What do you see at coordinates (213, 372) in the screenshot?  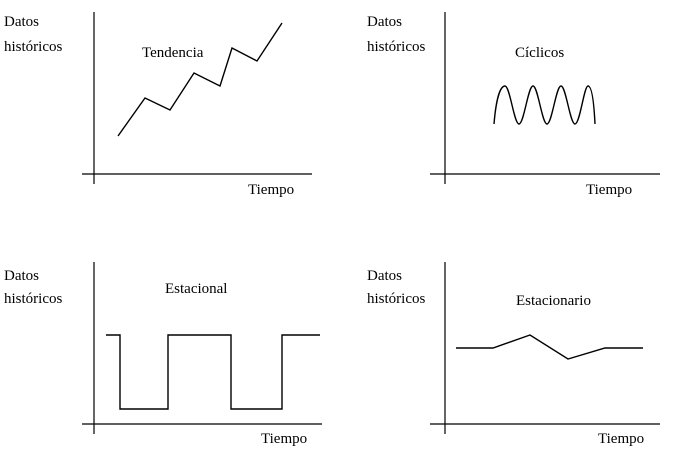 I see `seasonal-curve` at bounding box center [213, 372].